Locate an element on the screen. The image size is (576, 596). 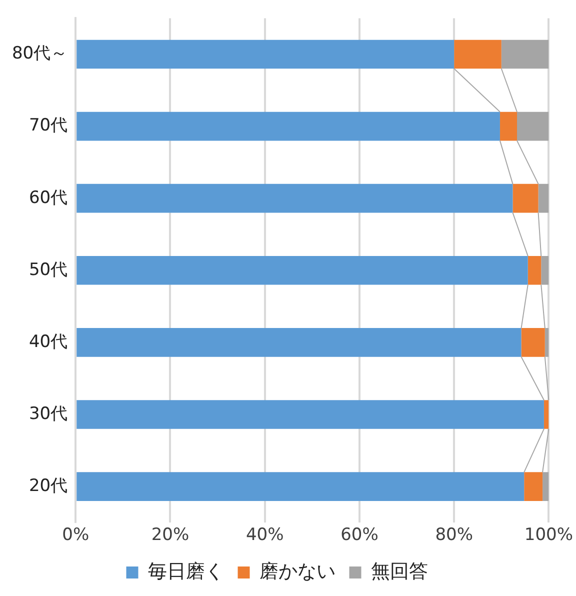
y-tick-label: 40代 is located at coordinates (48, 342).